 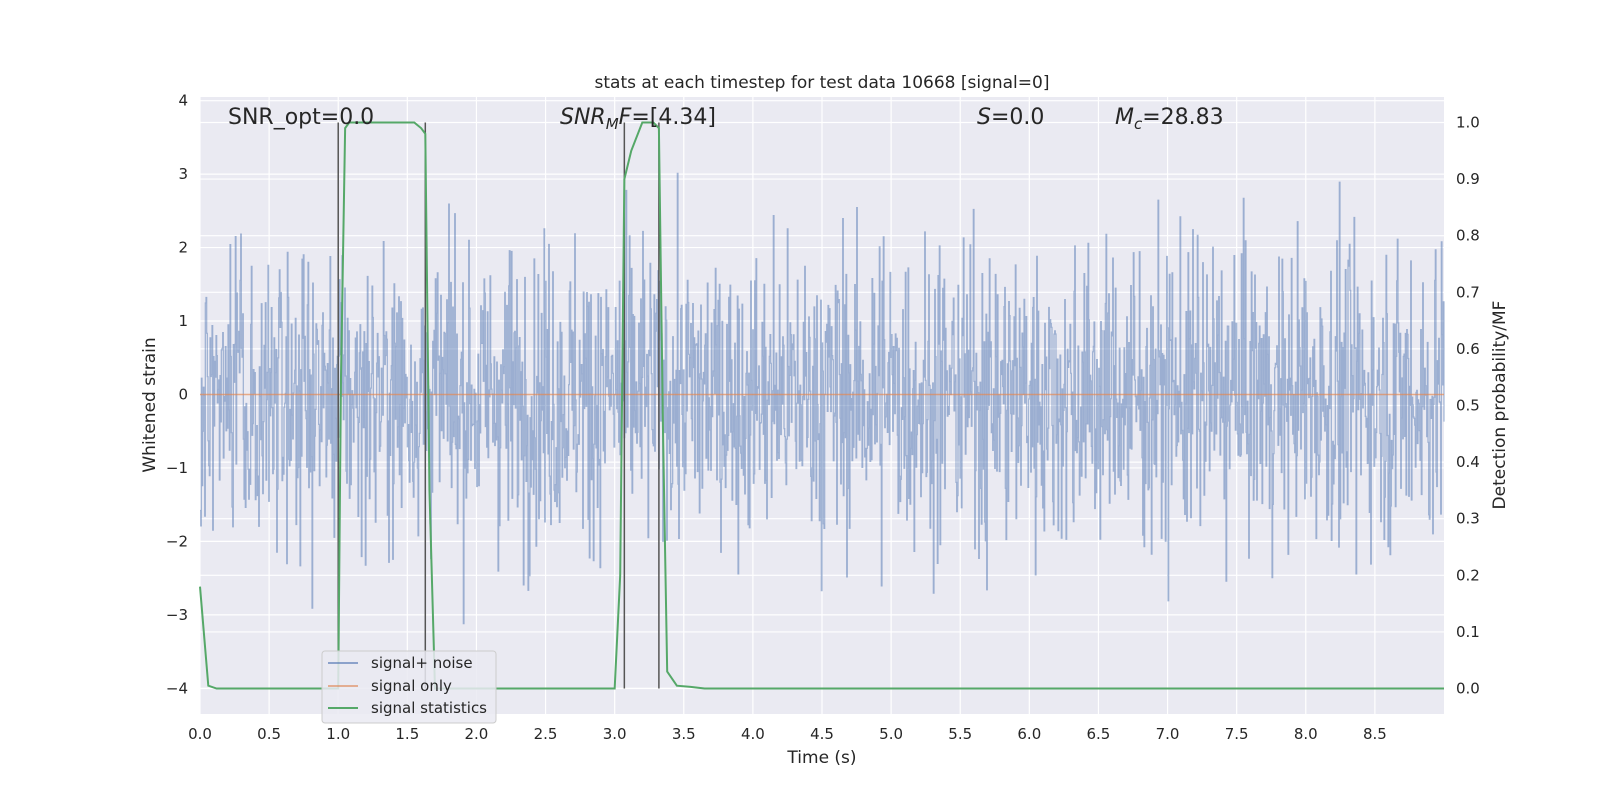 What do you see at coordinates (183, 394) in the screenshot?
I see `left-y-tick-label: 0` at bounding box center [183, 394].